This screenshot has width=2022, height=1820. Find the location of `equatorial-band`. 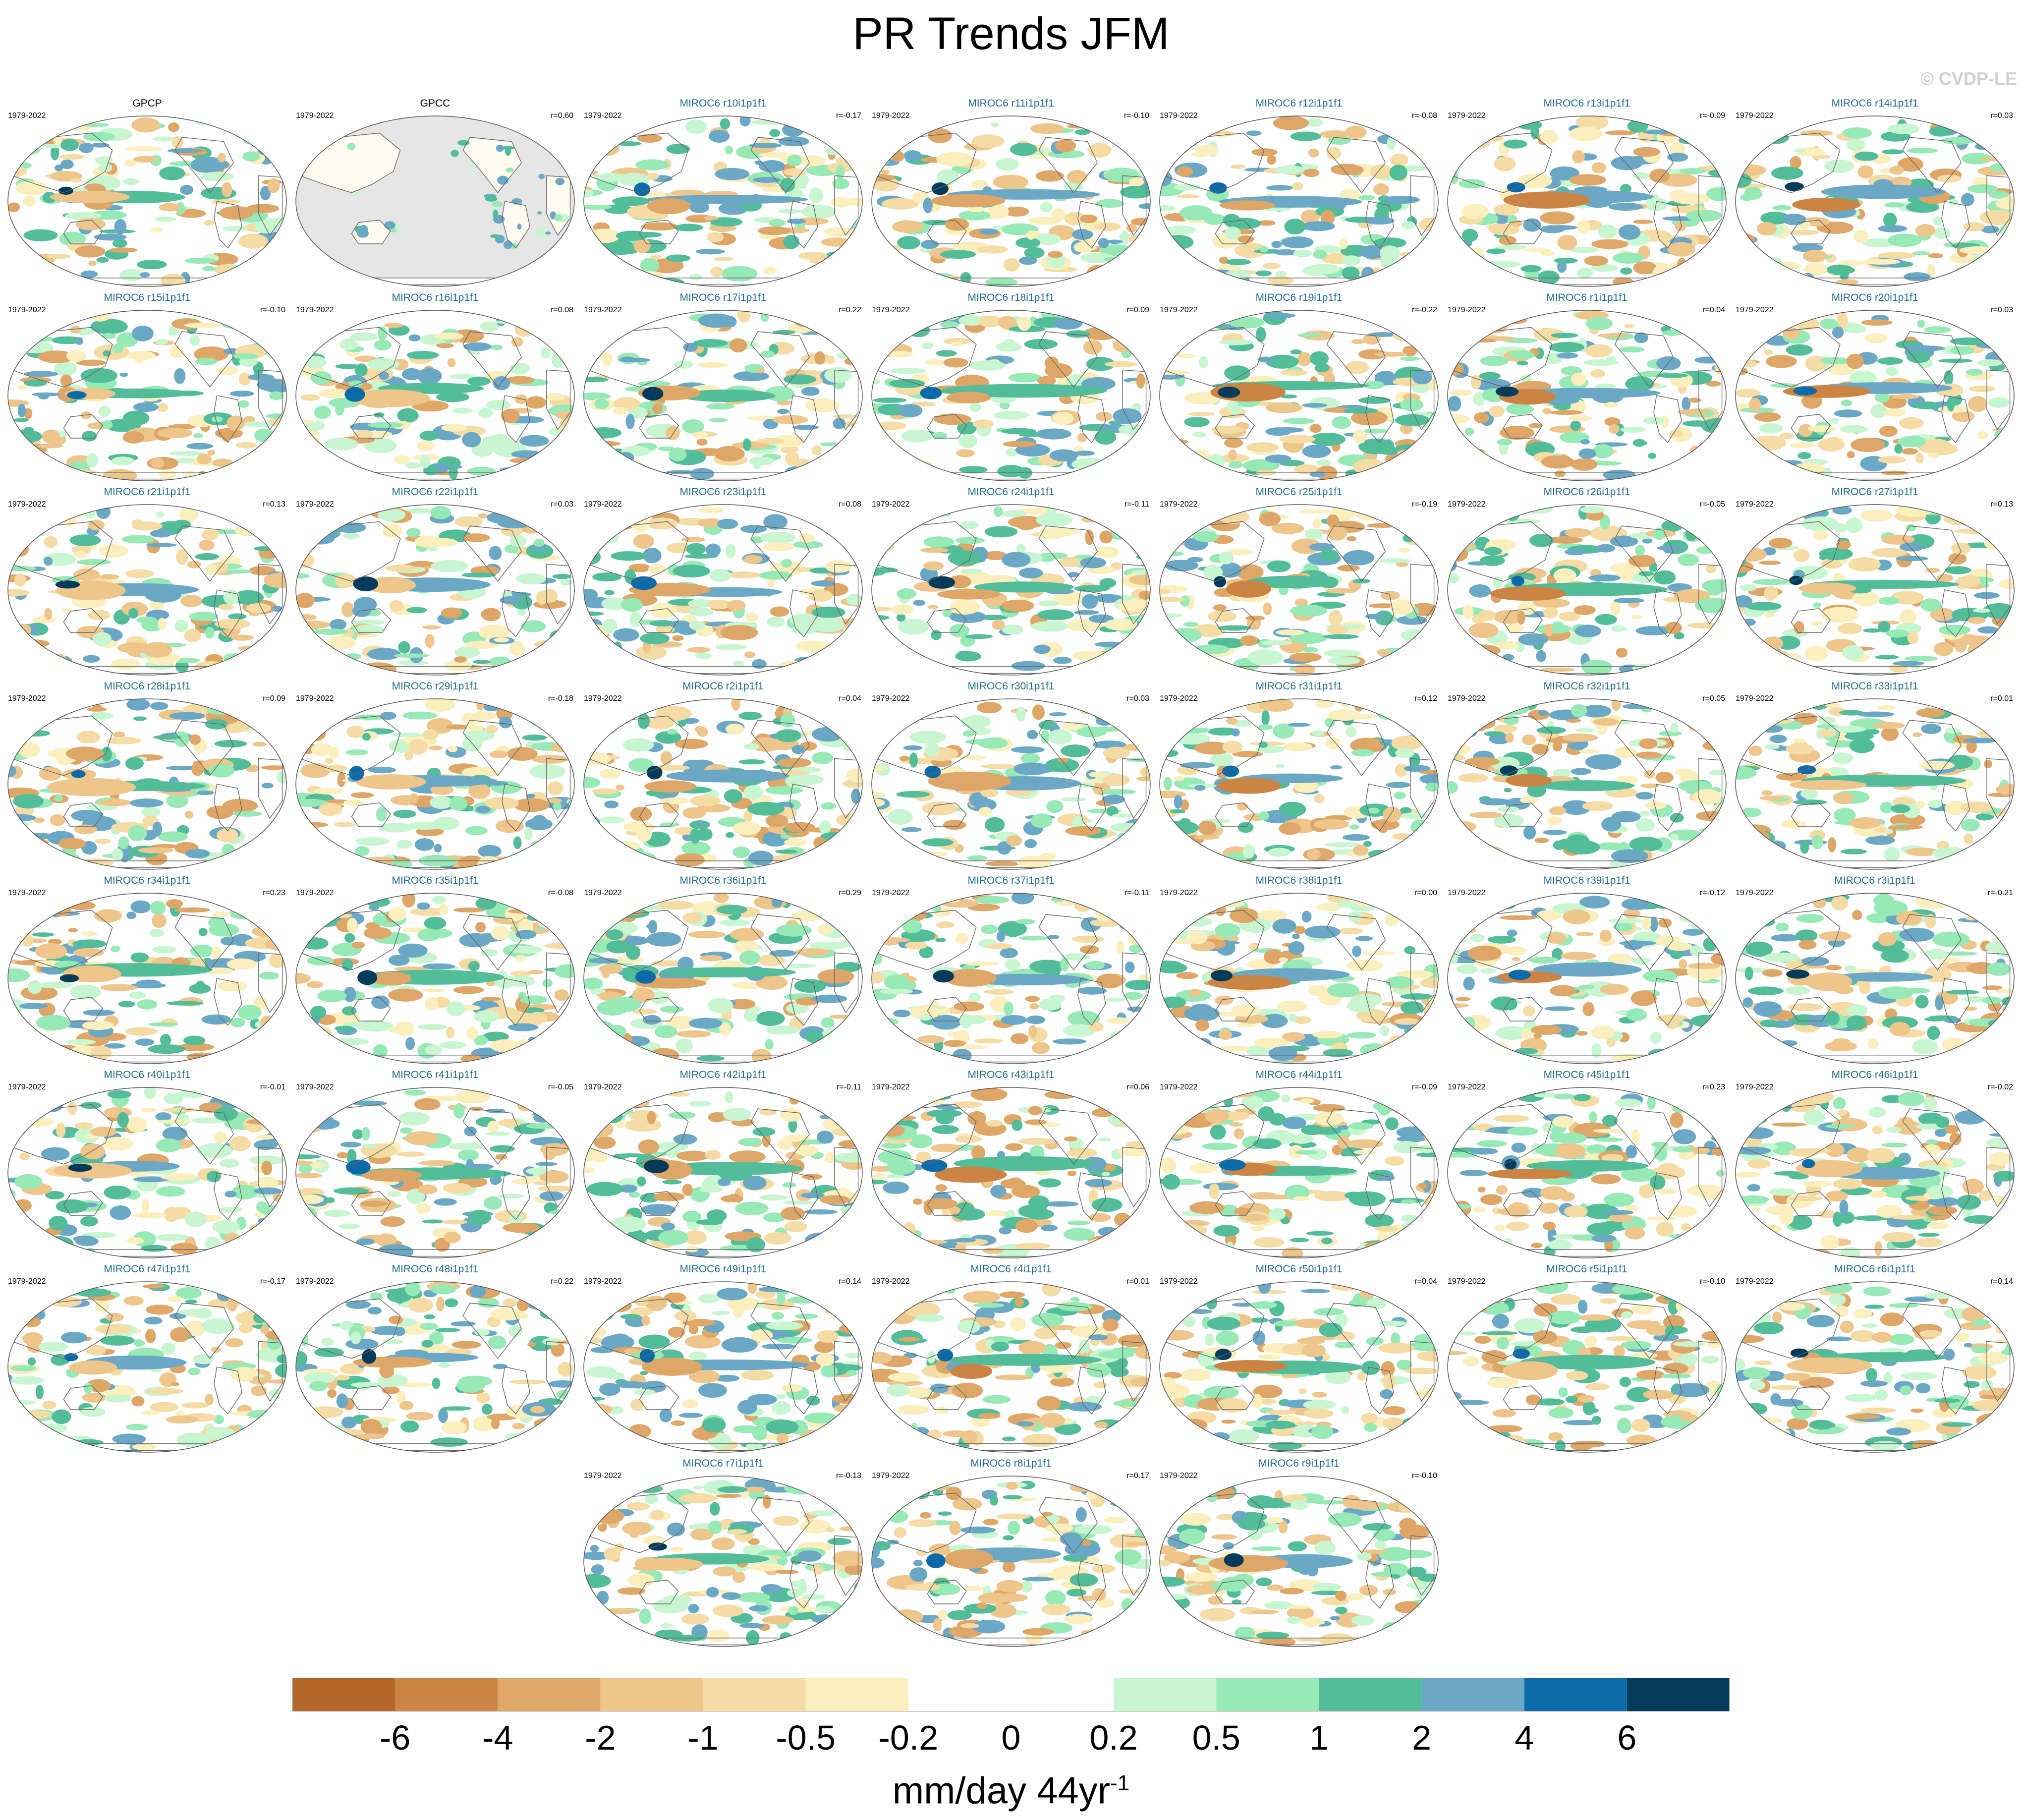

equatorial-band is located at coordinates (1883, 191).